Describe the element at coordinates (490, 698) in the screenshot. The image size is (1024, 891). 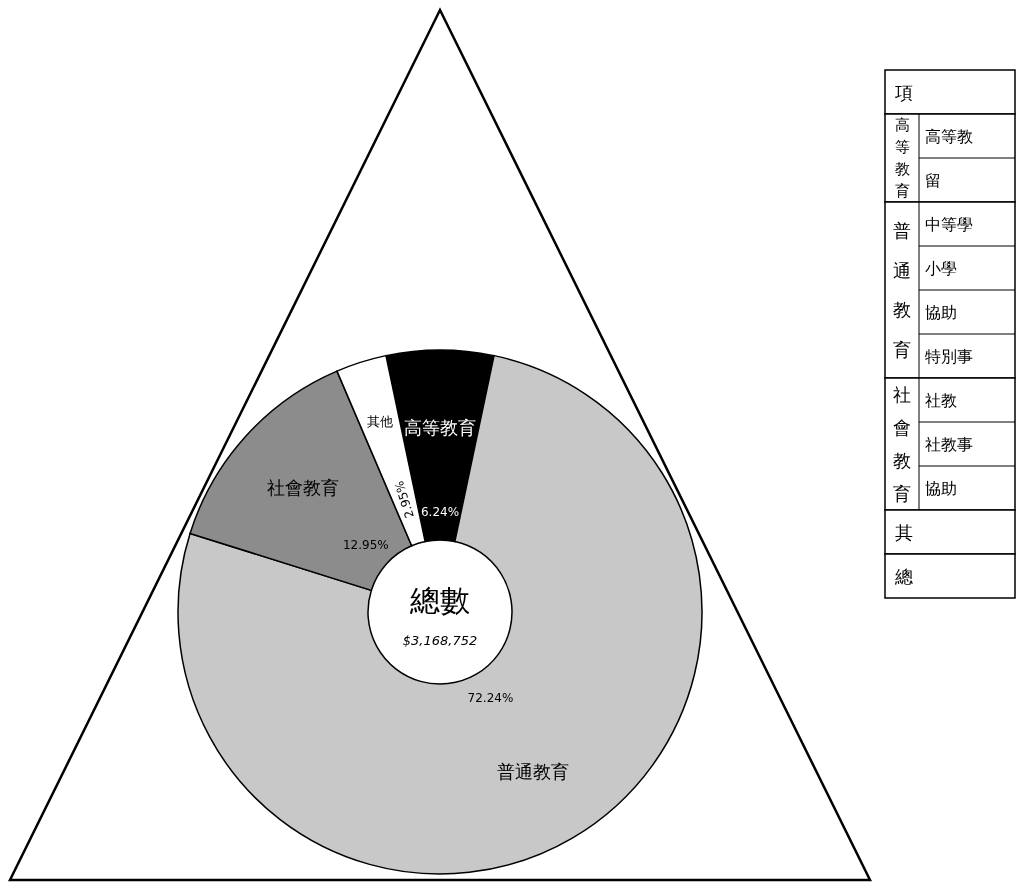
I see `data-label: 72.24%` at that location.